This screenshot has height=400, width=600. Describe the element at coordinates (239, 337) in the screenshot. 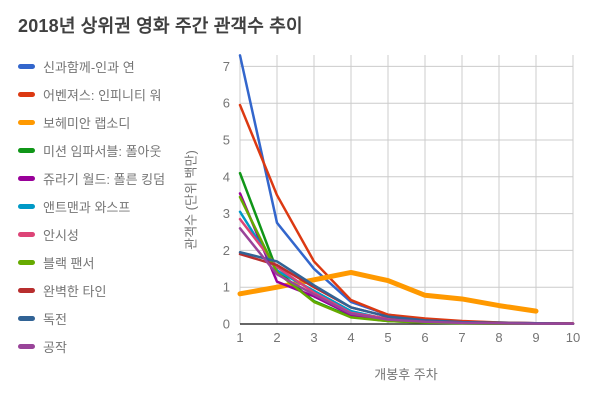

I see `x-tick-label: 1` at that location.